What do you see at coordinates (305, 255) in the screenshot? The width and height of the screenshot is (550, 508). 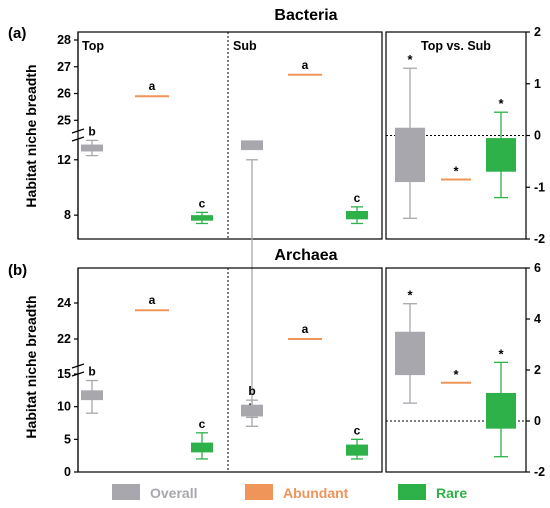 I see `panel-b-title: Archaea` at bounding box center [305, 255].